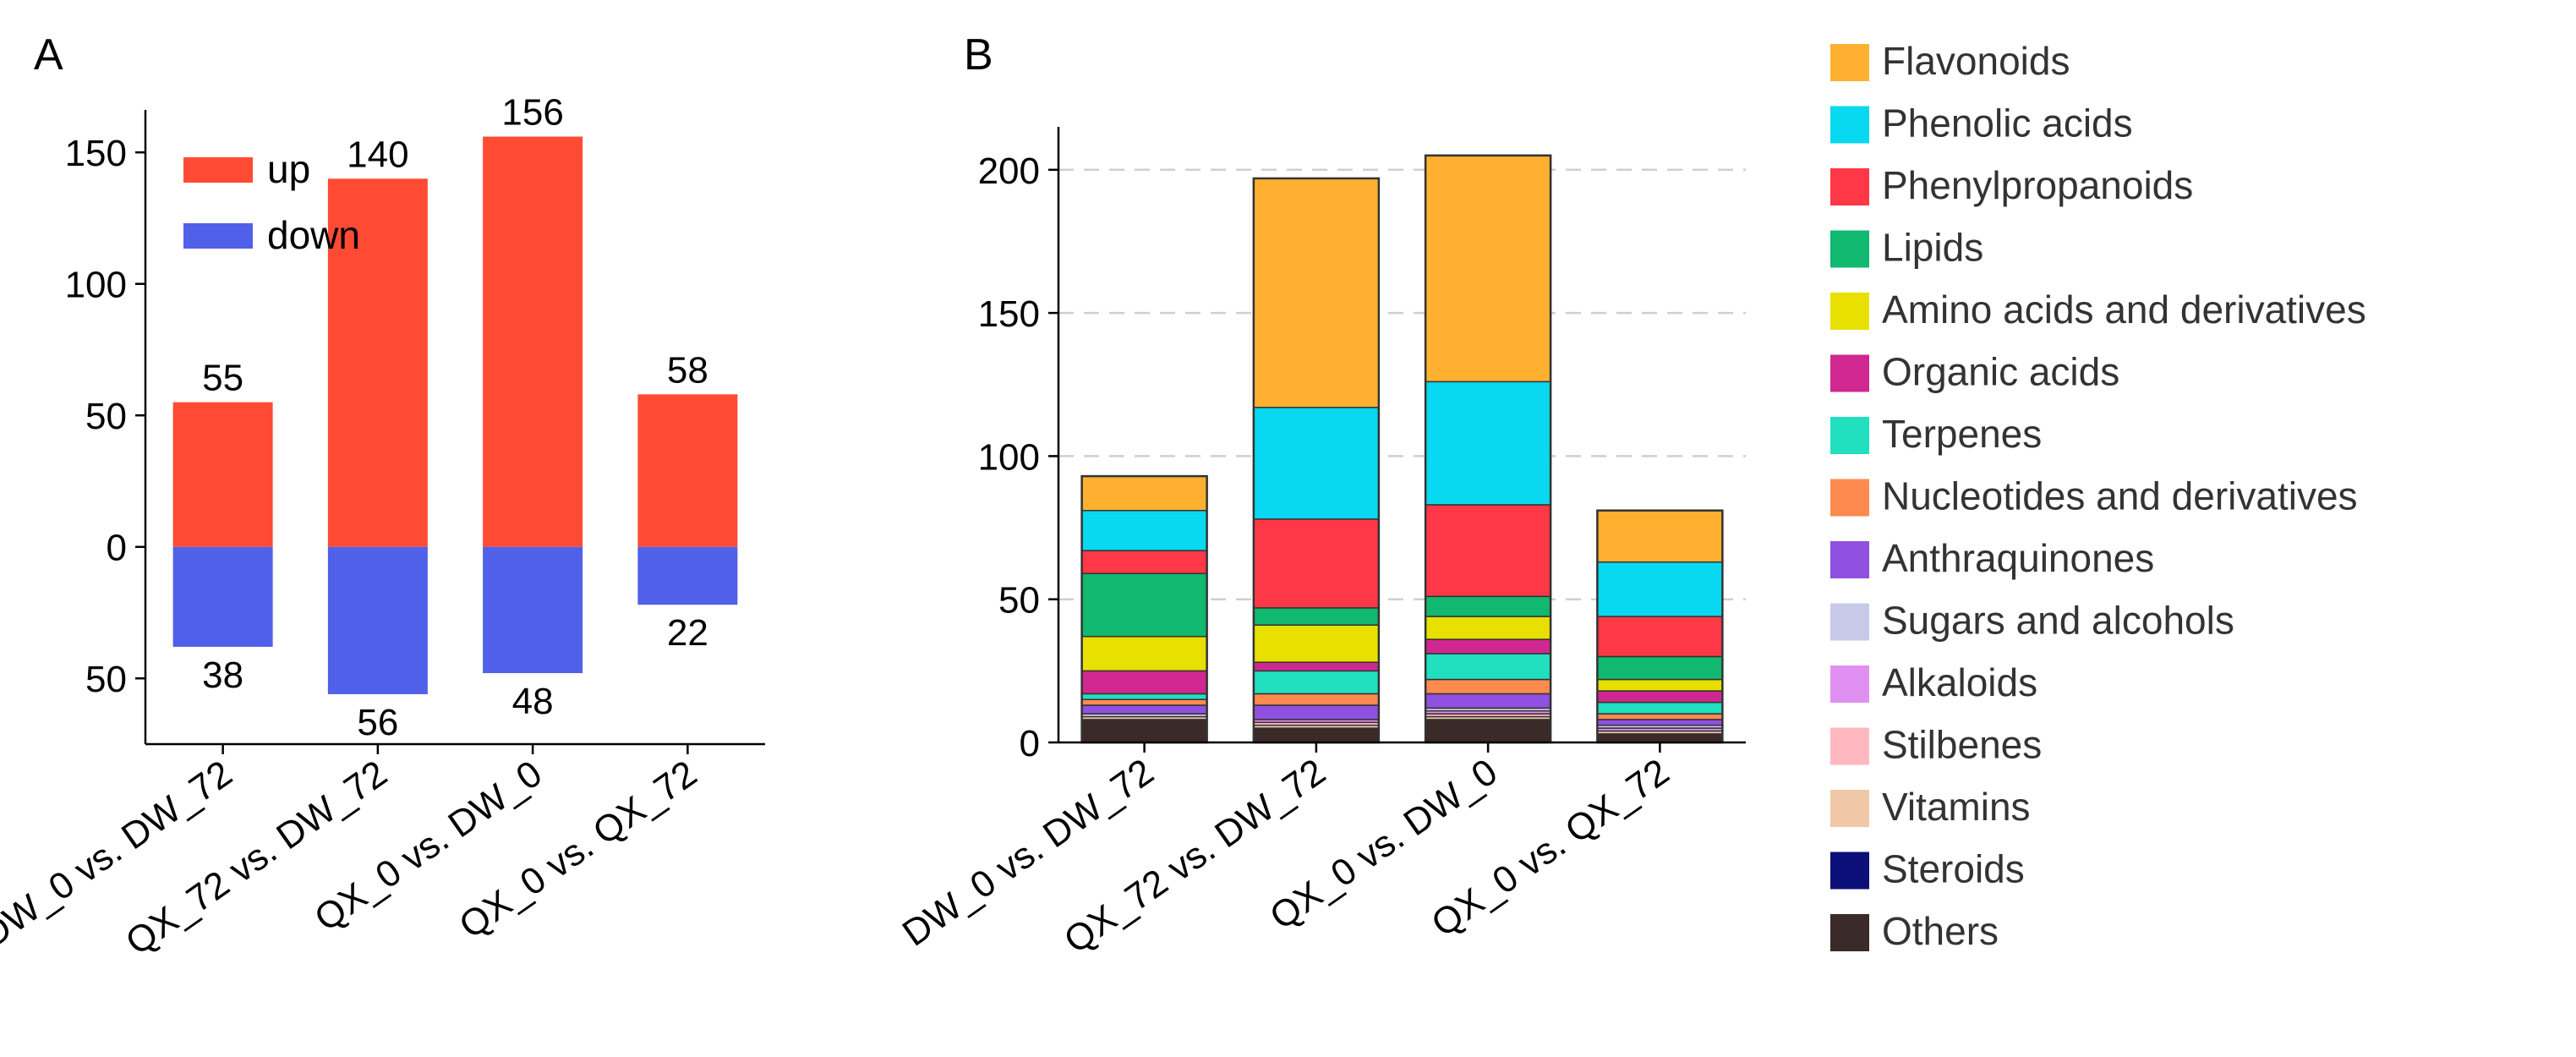 This screenshot has width=2576, height=1057. I want to click on chart-b-legend-label-stilbenes: Stilbenes, so click(1962, 745).